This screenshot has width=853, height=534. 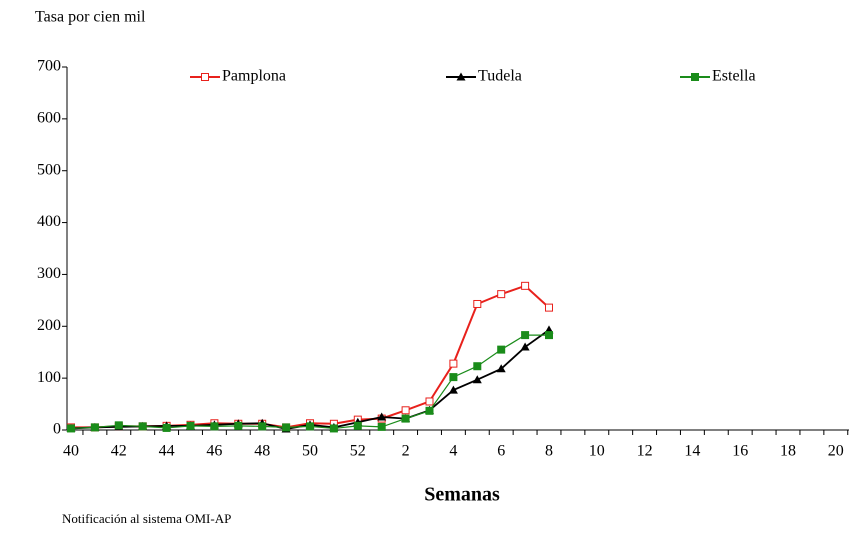 I want to click on y-tick-label: 500, so click(x=49, y=169).